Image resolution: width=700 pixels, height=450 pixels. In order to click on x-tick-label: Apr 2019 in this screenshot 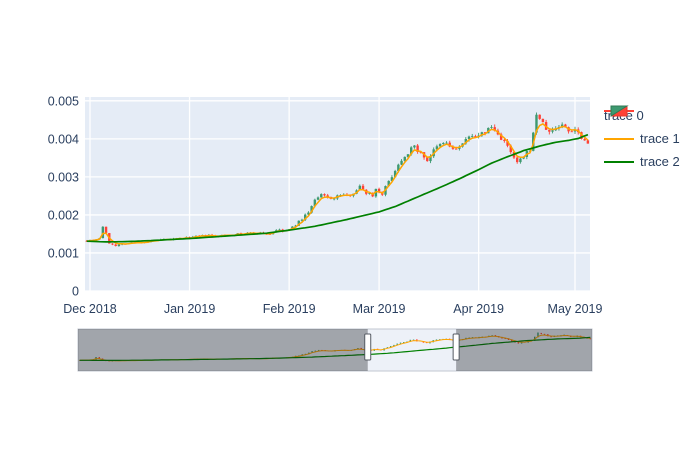, I will do `click(478, 309)`.